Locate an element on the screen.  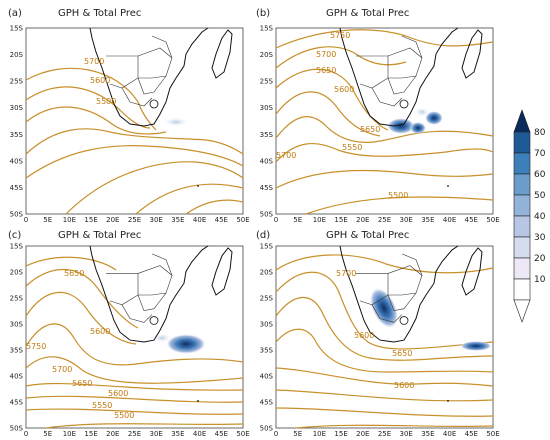
colorbar-tick-label: 60 is located at coordinates (540, 175).